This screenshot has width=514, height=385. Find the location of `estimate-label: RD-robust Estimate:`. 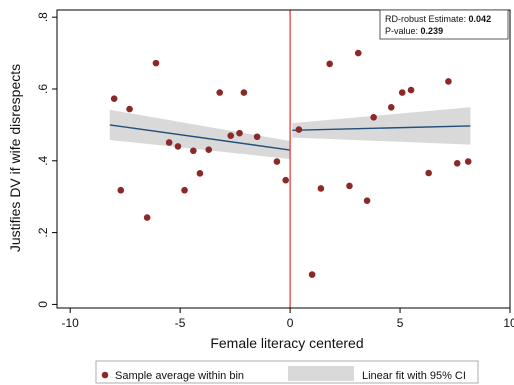

estimate-label: RD-robust Estimate: is located at coordinates (425, 19).